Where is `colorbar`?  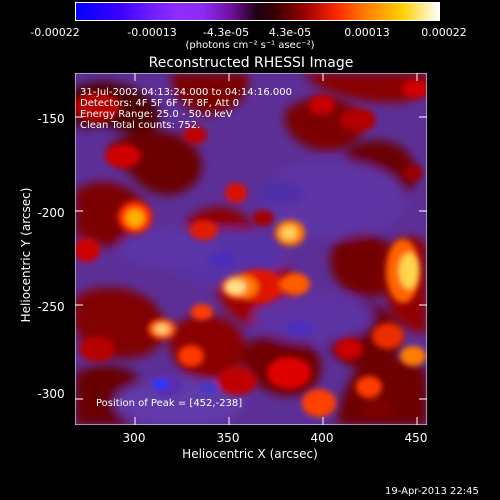 colorbar is located at coordinates (257, 11).